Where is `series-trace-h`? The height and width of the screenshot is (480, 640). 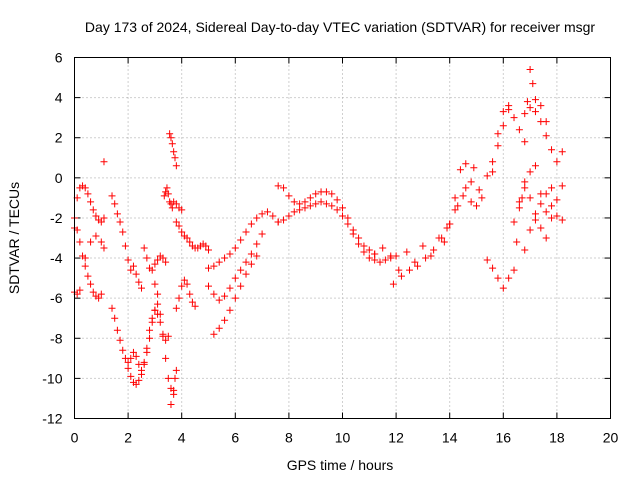 series-trace-h is located at coordinates (164, 339).